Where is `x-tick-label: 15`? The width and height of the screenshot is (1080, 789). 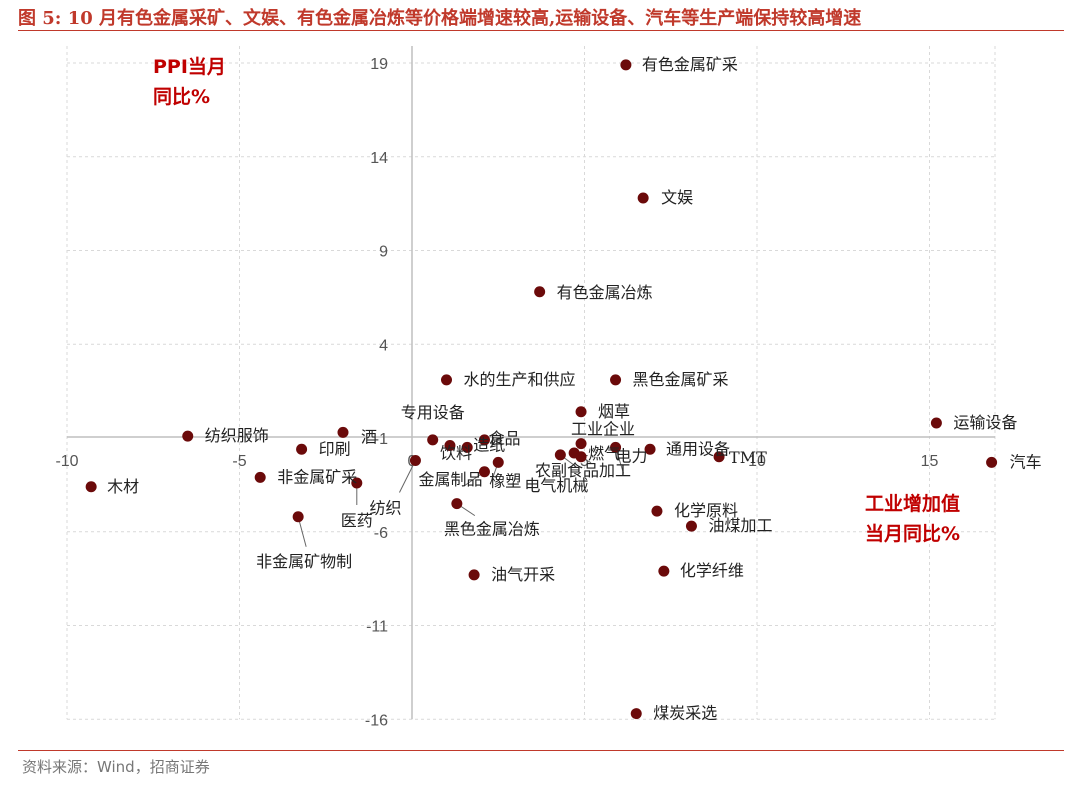 x-tick-label: 15 is located at coordinates (930, 461).